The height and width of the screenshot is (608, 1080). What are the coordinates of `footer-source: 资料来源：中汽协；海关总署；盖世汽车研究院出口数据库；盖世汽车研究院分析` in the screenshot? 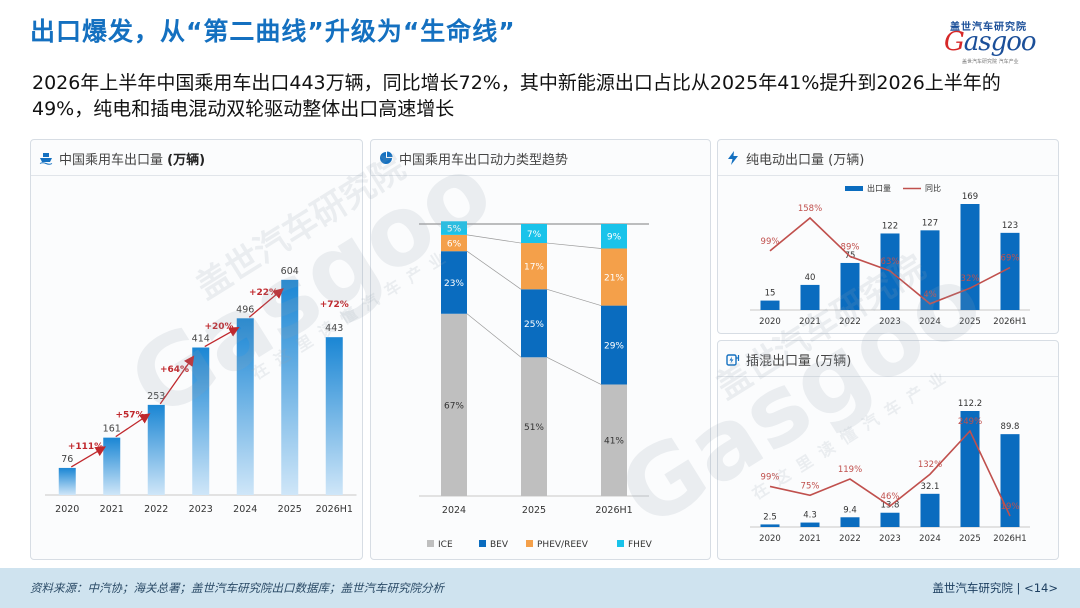 It's located at (237, 588).